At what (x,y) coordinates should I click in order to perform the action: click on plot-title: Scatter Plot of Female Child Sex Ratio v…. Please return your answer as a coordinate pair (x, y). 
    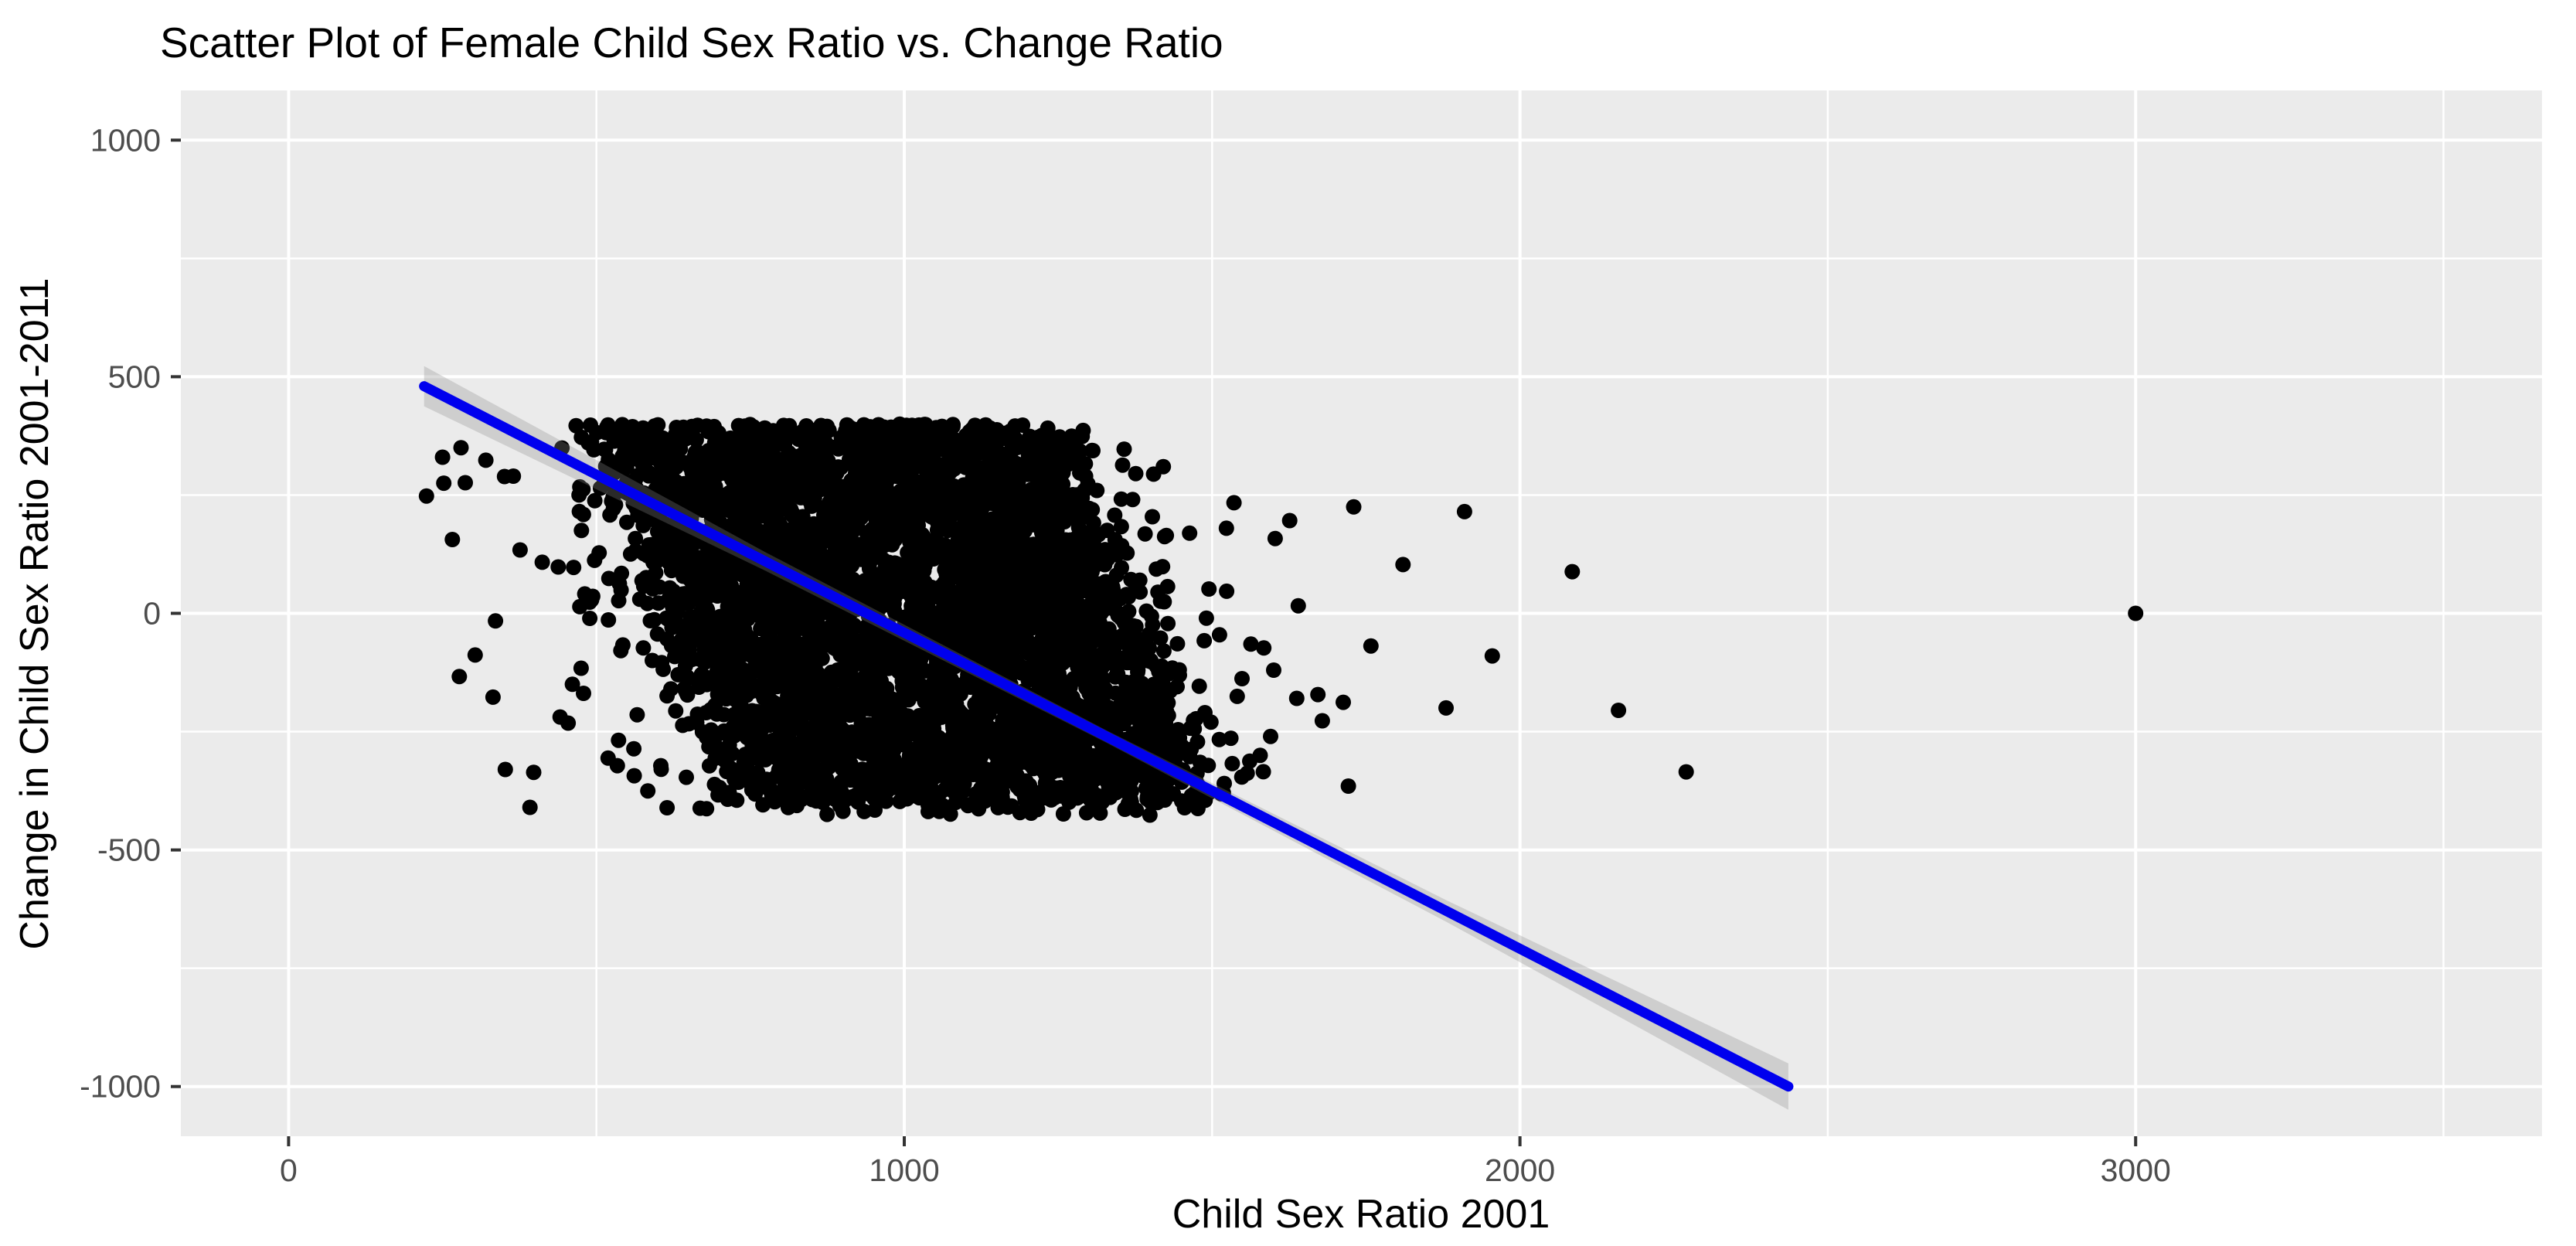
    Looking at the image, I should click on (691, 42).